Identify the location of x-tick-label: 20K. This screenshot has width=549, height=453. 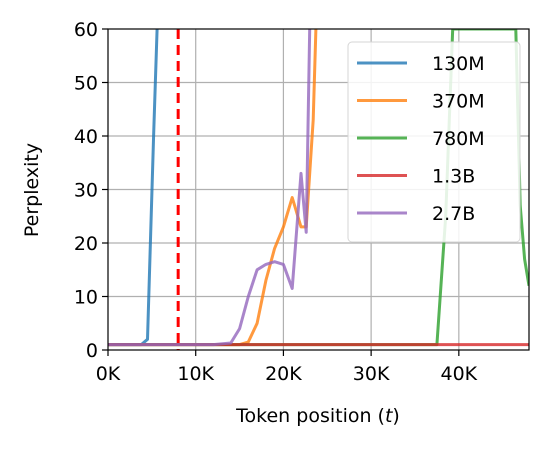
(283, 374).